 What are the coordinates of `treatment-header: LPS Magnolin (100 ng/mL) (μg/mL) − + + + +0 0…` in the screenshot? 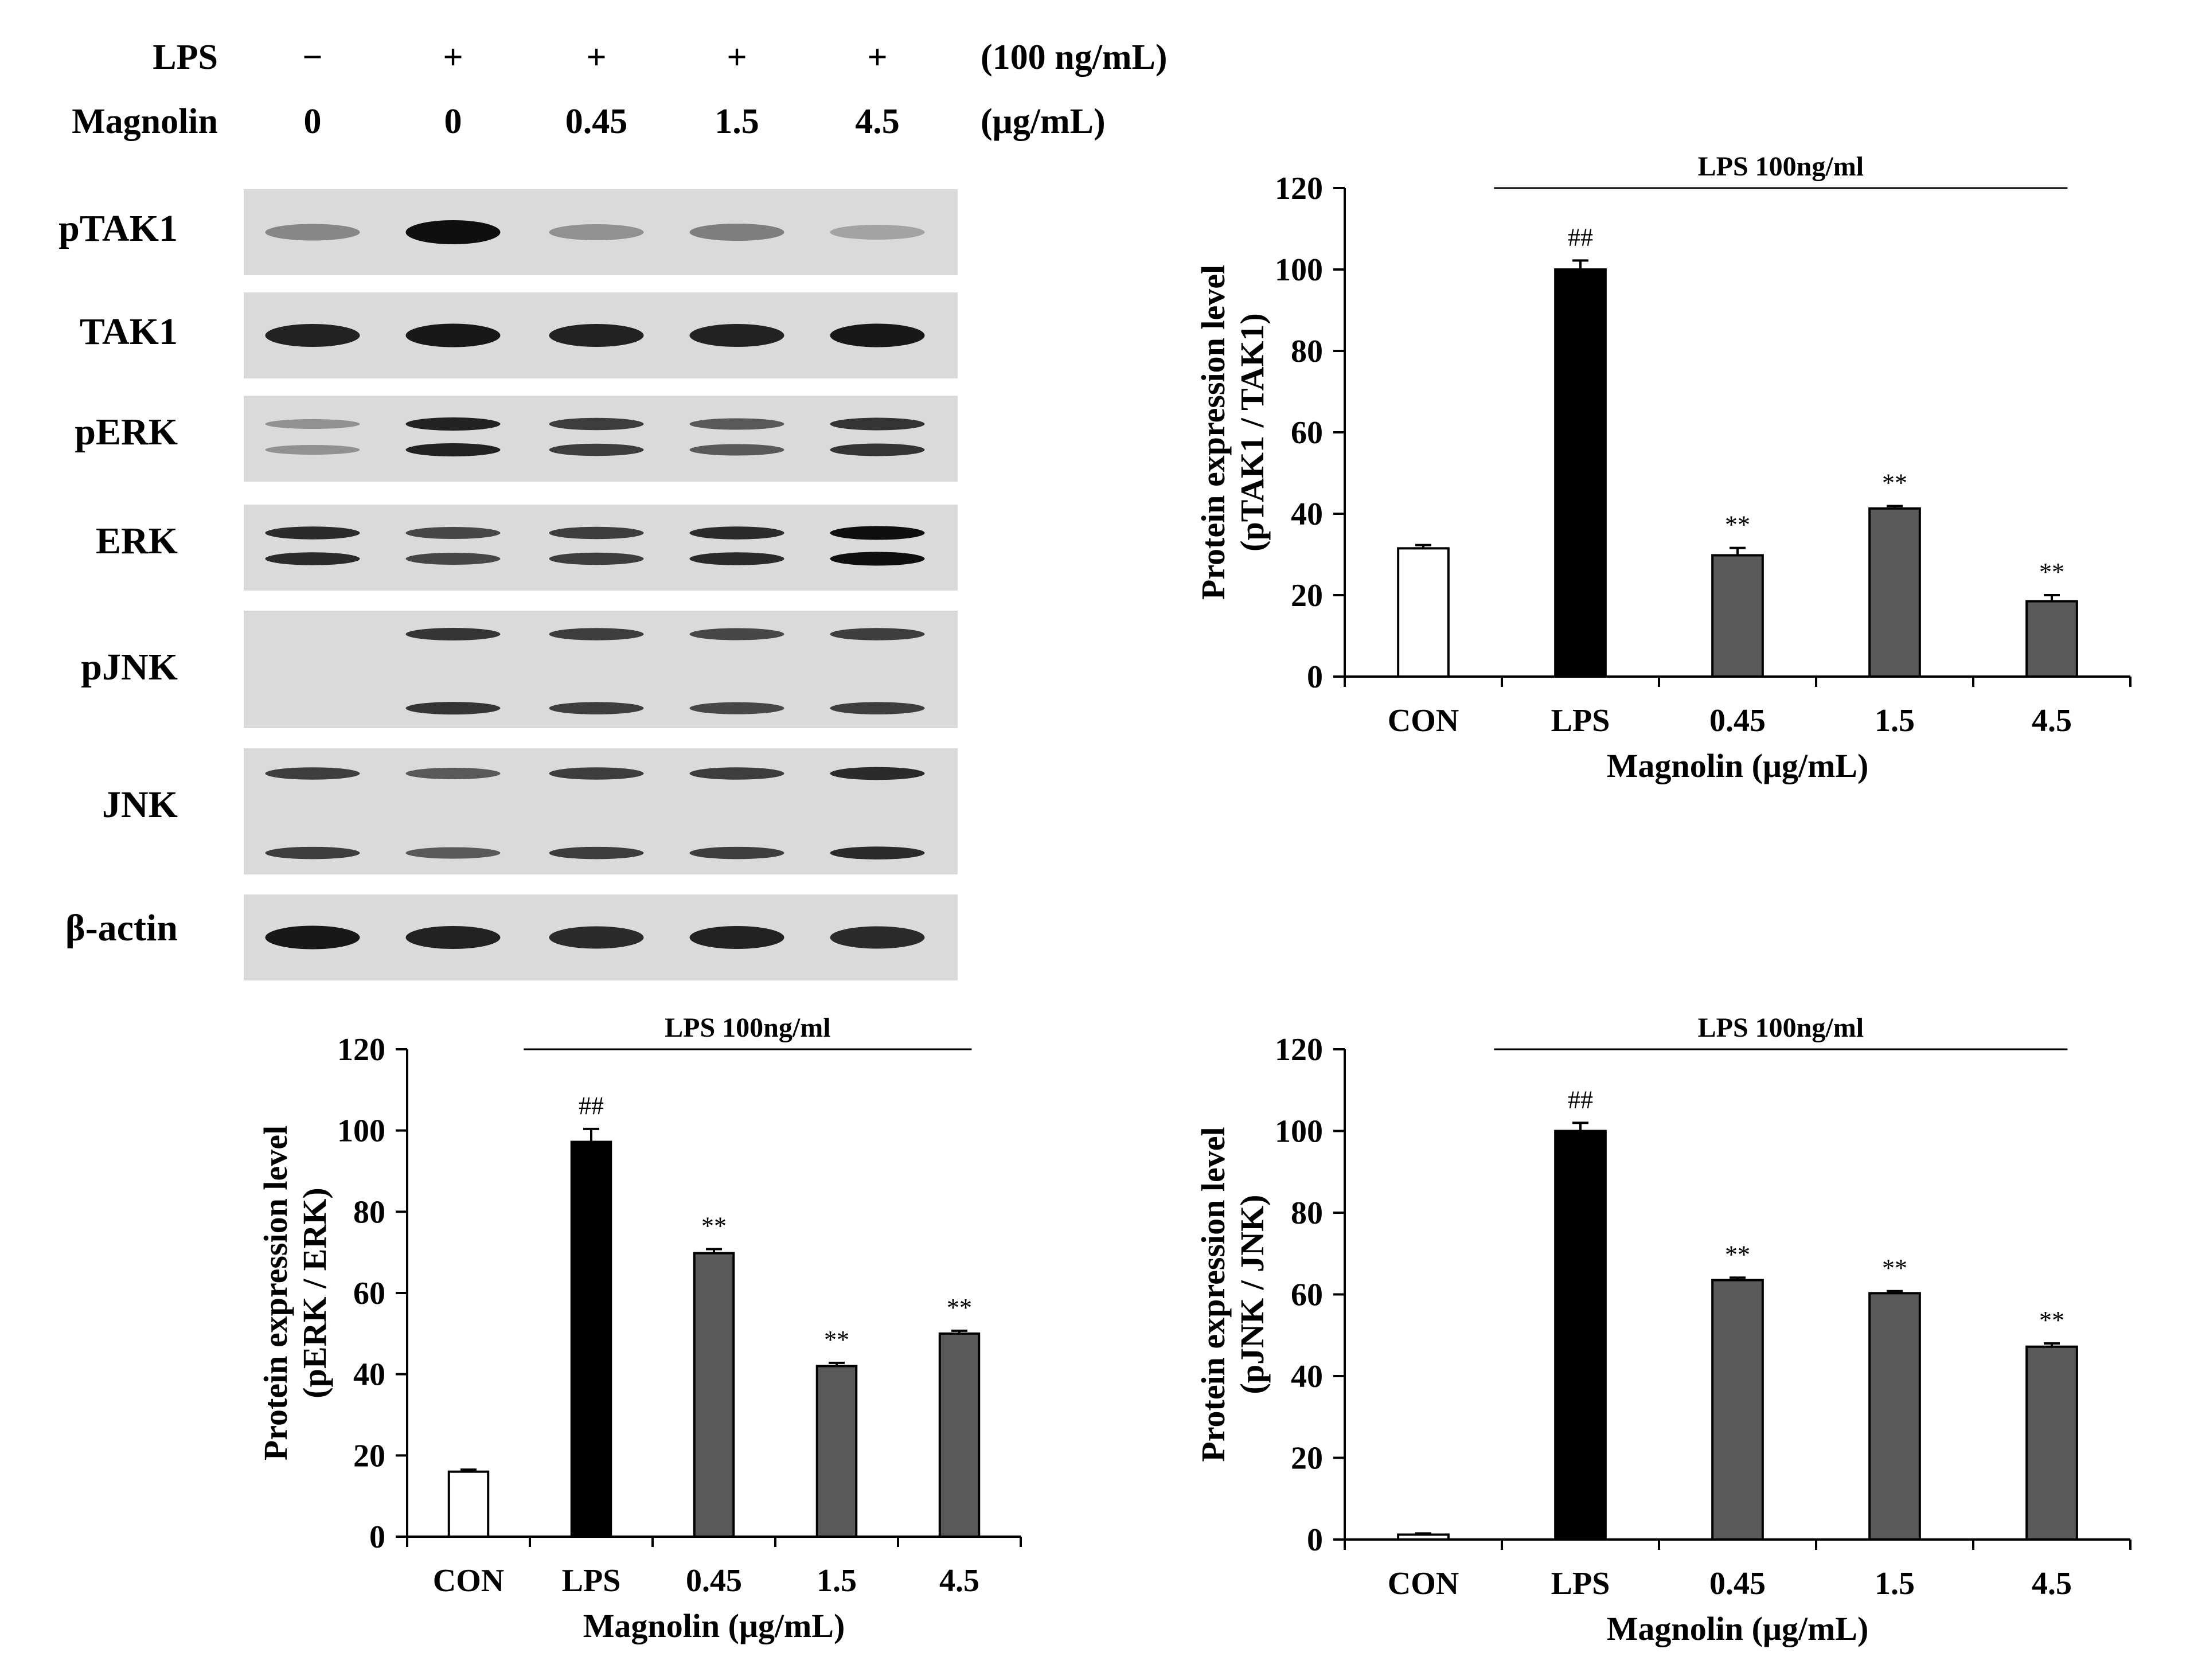 It's located at (619, 89).